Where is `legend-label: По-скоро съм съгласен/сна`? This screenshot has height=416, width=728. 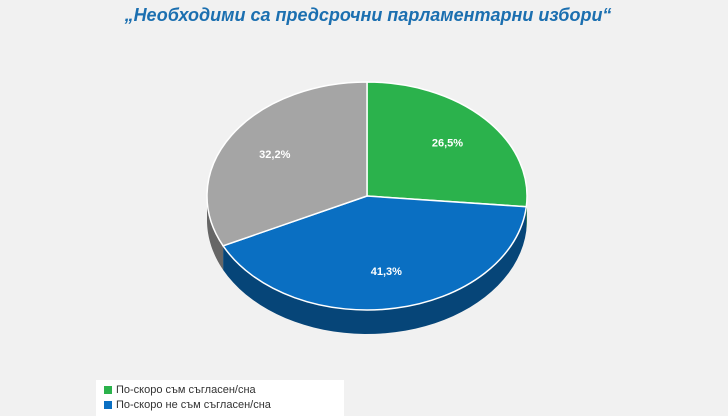
legend-label: По-скоро съм съгласен/сна is located at coordinates (186, 390).